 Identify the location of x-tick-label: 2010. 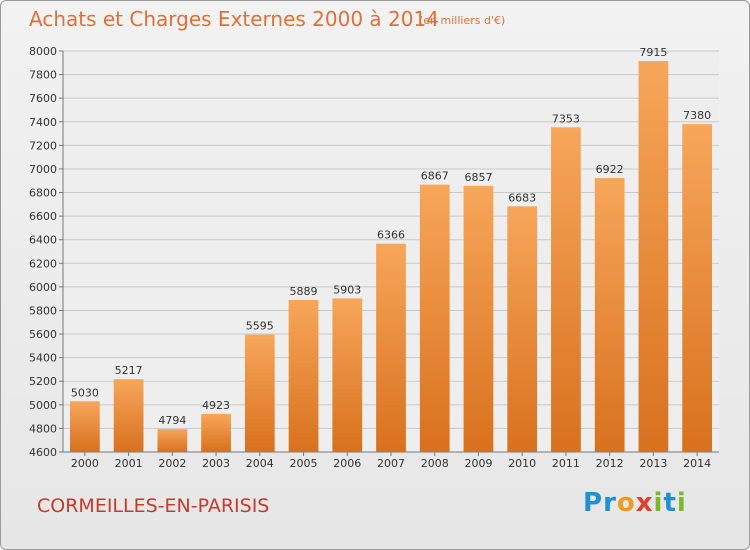
(522, 463).